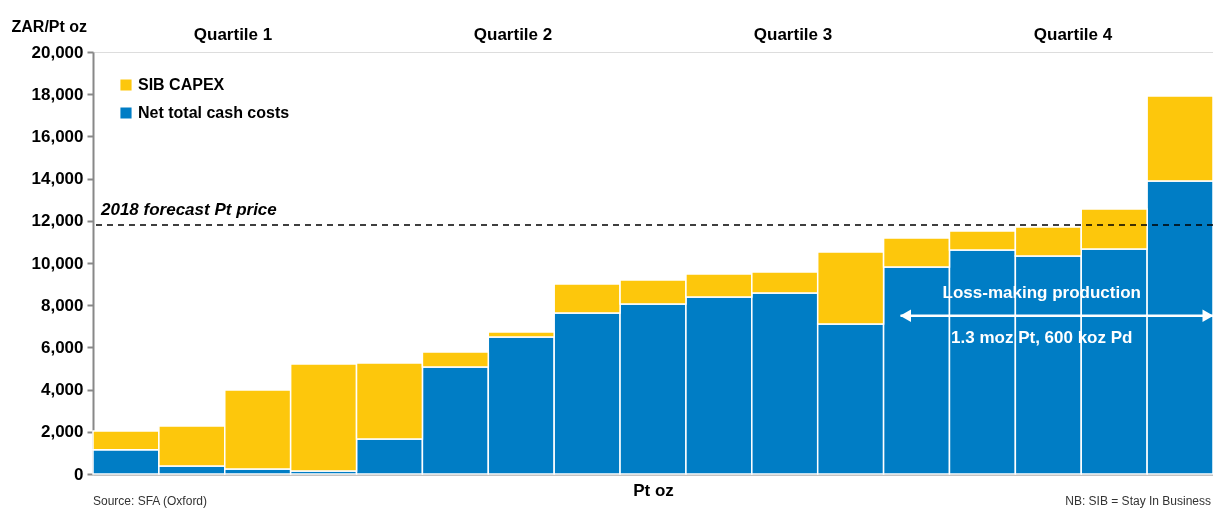 The width and height of the screenshot is (1213, 508). I want to click on y-tick-label: 20,000, so click(57, 52).